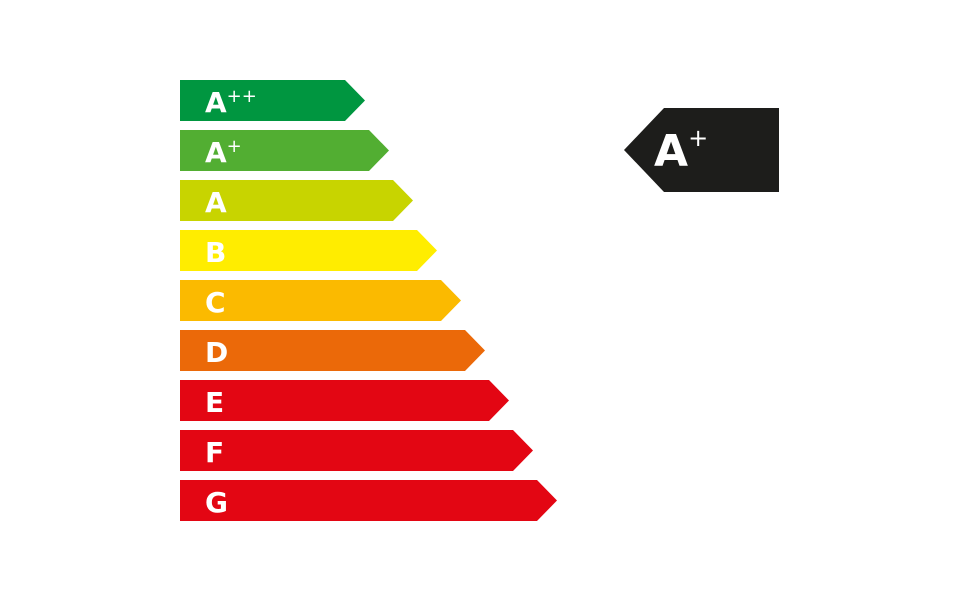 The height and width of the screenshot is (600, 960). I want to click on class-label: A, so click(216, 202).